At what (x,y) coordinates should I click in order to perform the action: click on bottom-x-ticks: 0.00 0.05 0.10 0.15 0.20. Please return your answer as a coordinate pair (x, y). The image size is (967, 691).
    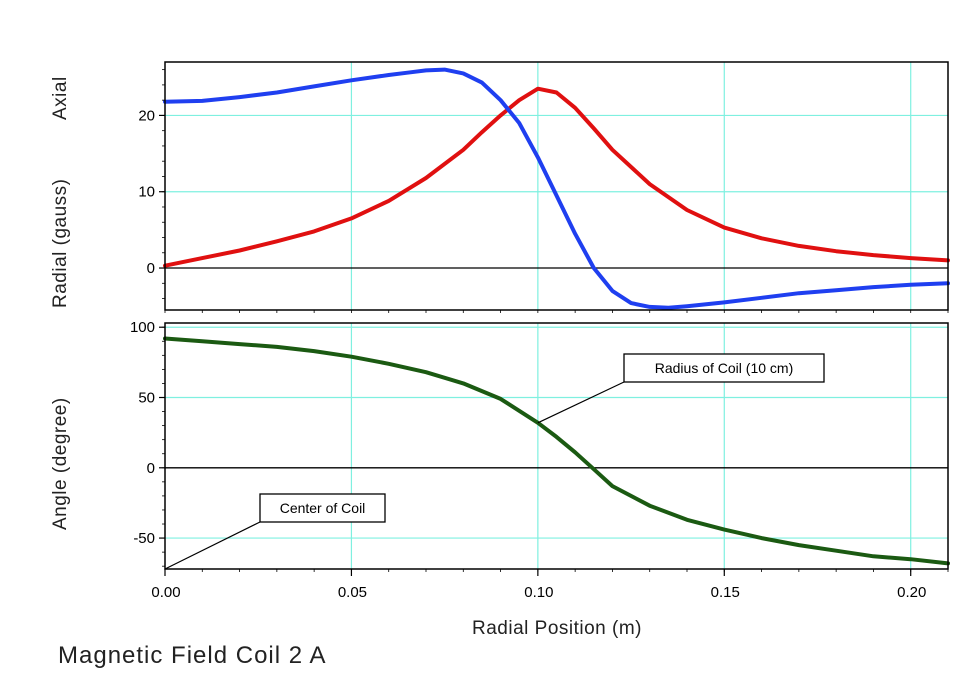
    Looking at the image, I should click on (538, 585).